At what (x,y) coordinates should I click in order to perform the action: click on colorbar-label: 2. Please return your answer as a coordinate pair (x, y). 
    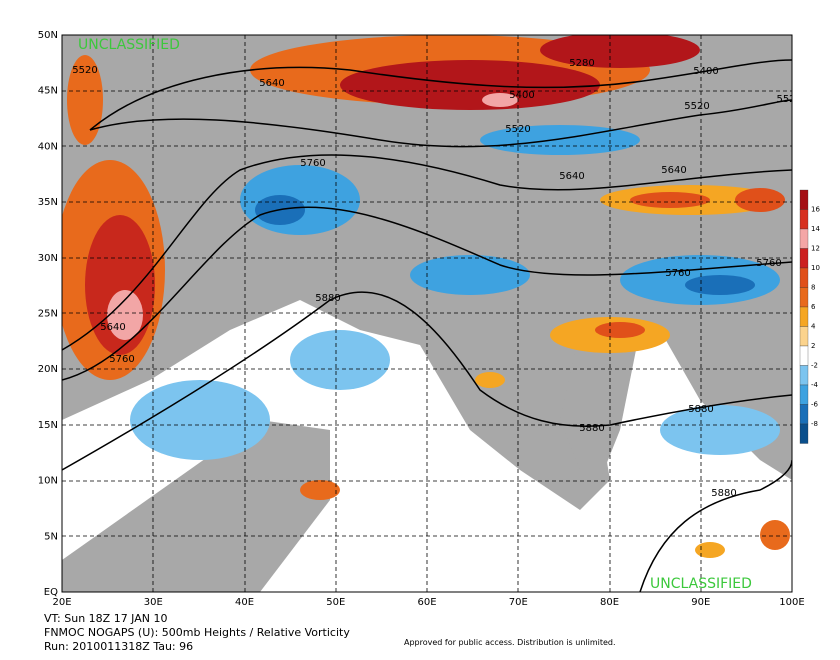
    Looking at the image, I should click on (813, 346).